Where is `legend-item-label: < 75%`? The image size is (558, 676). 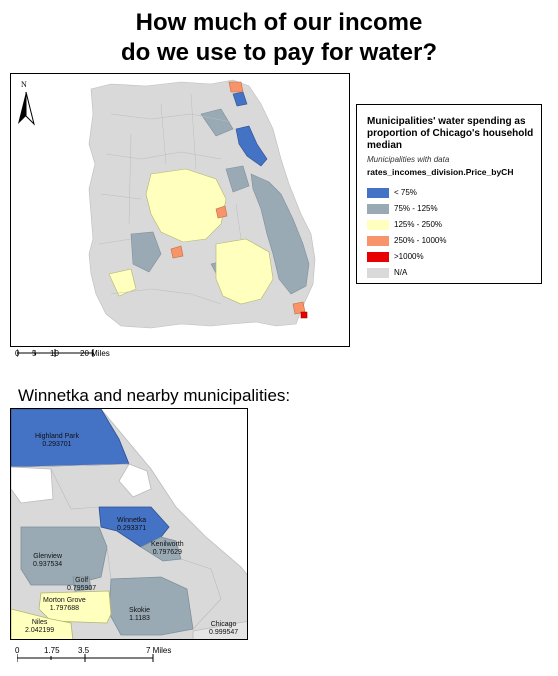 legend-item-label: < 75% is located at coordinates (405, 192).